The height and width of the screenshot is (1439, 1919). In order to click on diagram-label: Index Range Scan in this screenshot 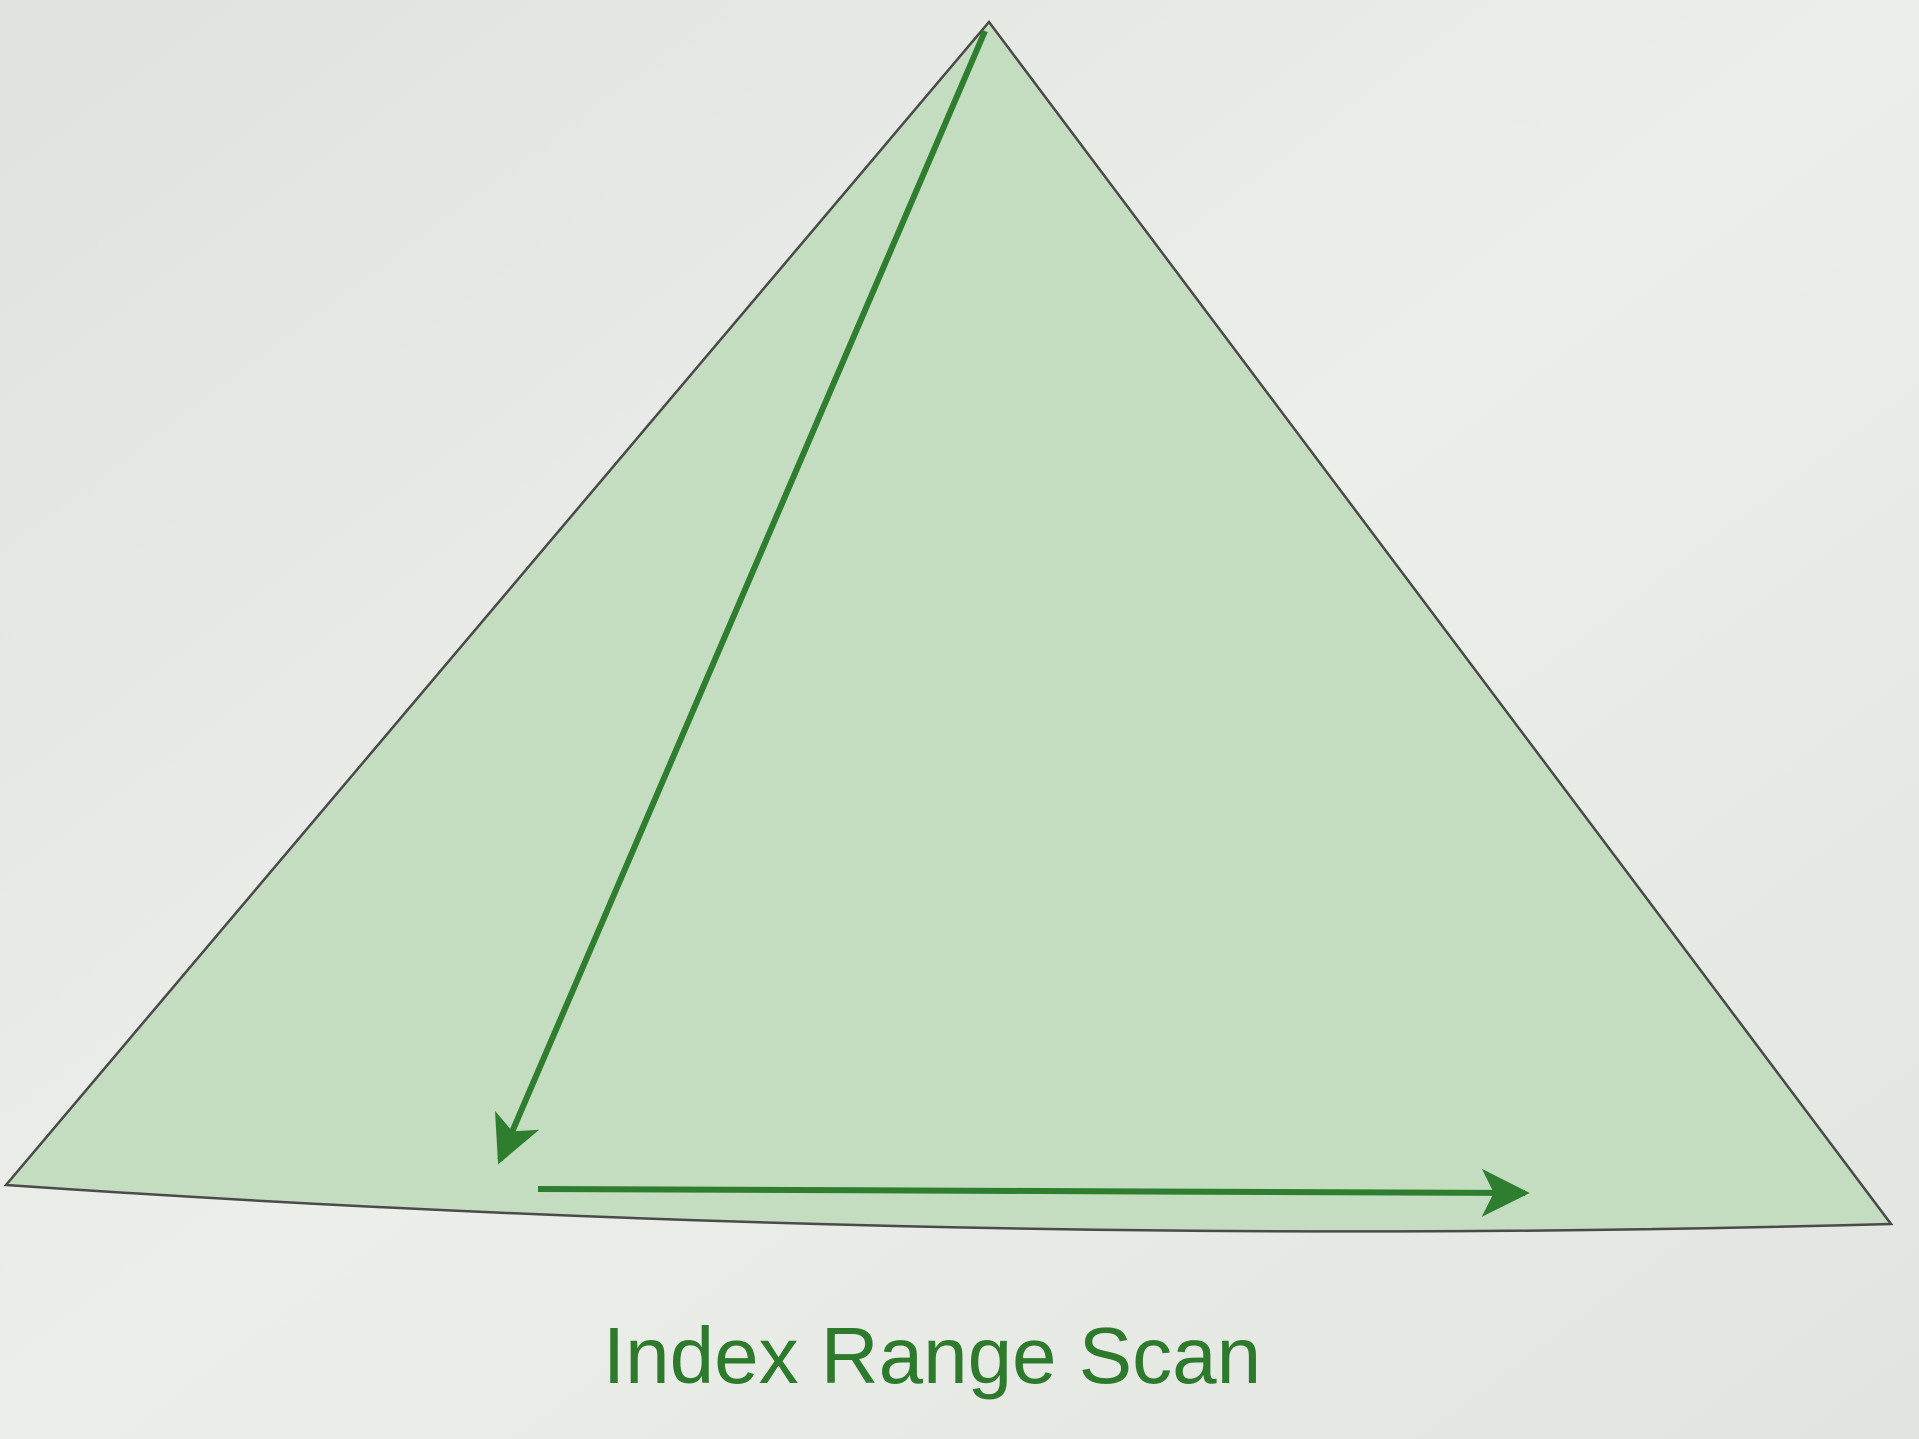, I will do `click(932, 1355)`.